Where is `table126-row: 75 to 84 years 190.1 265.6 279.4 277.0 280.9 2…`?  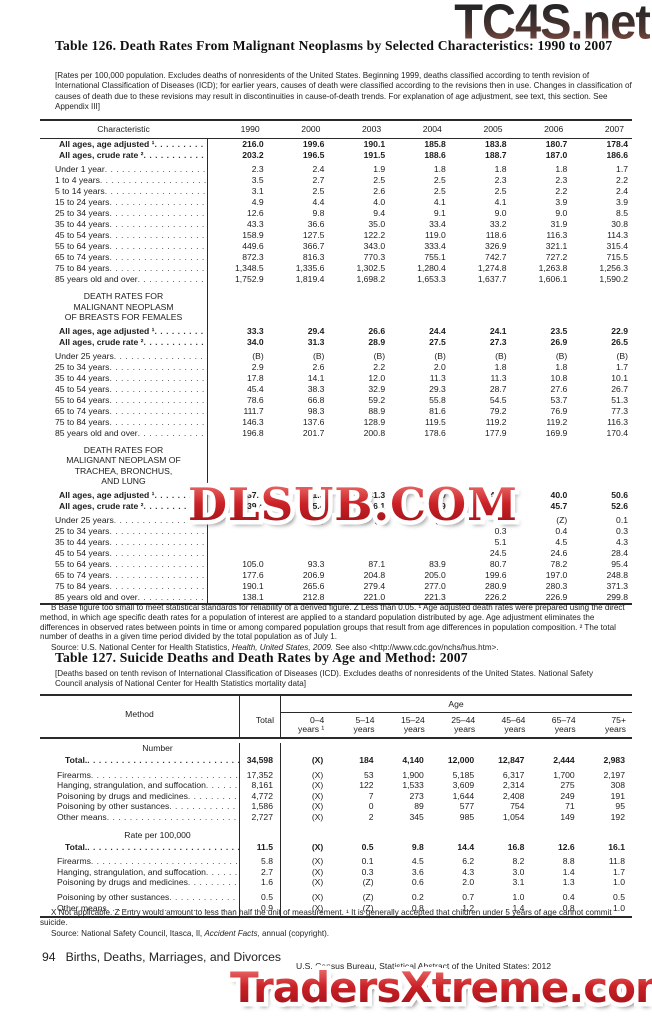 table126-row: 75 to 84 years 190.1 265.6 279.4 277.0 280.9 2… is located at coordinates (336, 586).